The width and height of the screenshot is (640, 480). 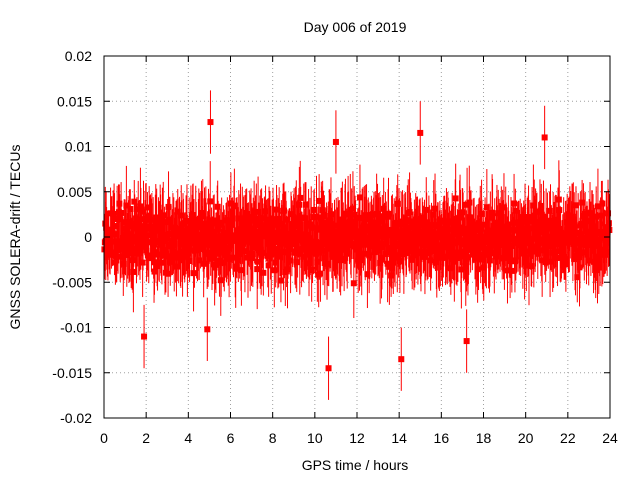 What do you see at coordinates (88, 237) in the screenshot?
I see `y-tick-label: 0` at bounding box center [88, 237].